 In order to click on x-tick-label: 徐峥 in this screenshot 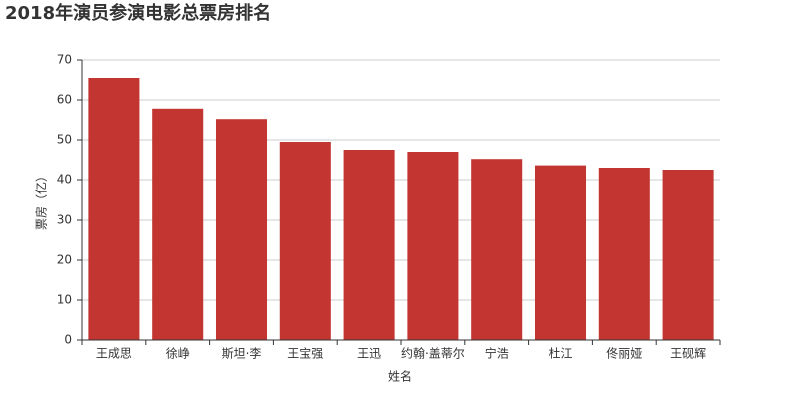, I will do `click(178, 353)`.